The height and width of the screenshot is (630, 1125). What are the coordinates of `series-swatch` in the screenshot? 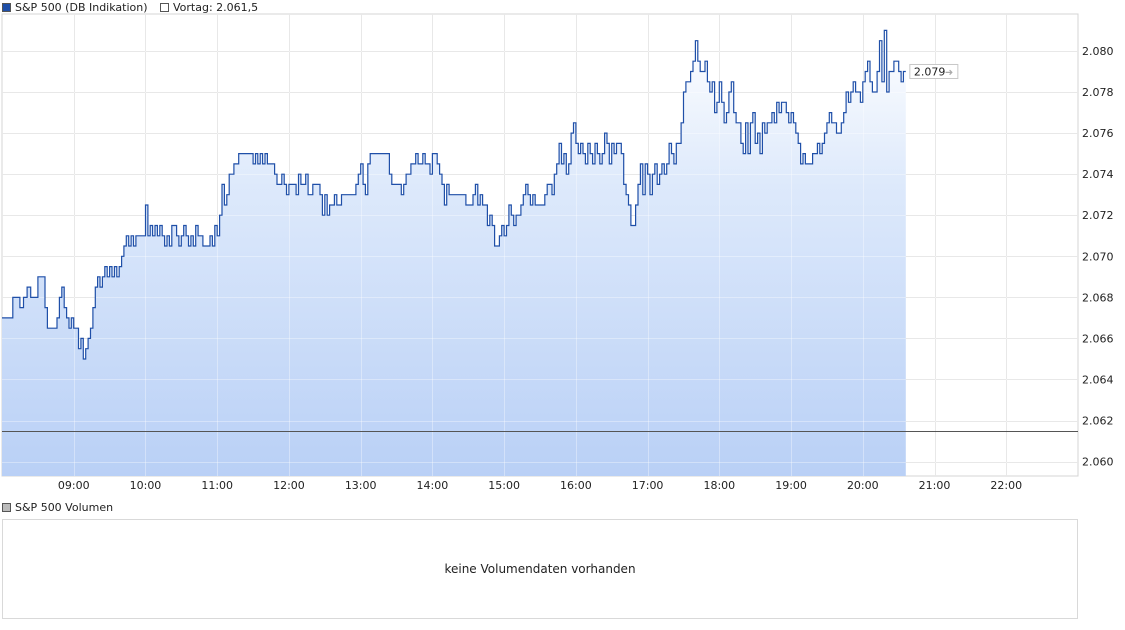 It's located at (6, 7).